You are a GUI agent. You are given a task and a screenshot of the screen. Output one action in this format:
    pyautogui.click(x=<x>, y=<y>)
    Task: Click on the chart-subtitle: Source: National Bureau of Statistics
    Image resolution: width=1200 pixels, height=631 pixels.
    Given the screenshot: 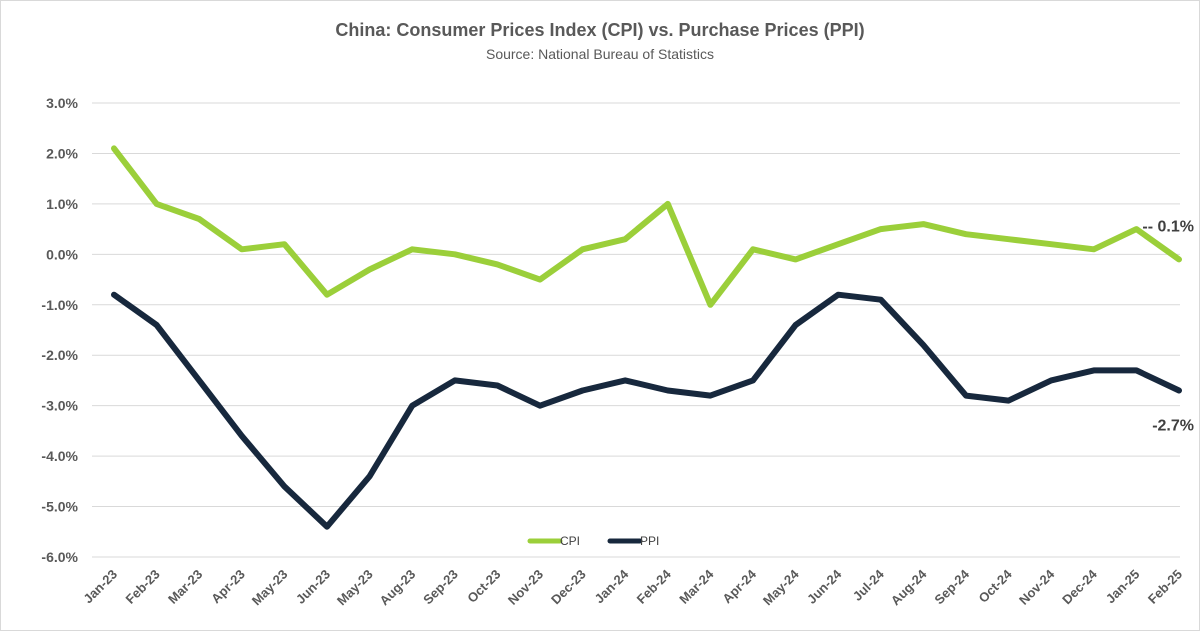 What is the action you would take?
    pyautogui.click(x=599, y=54)
    